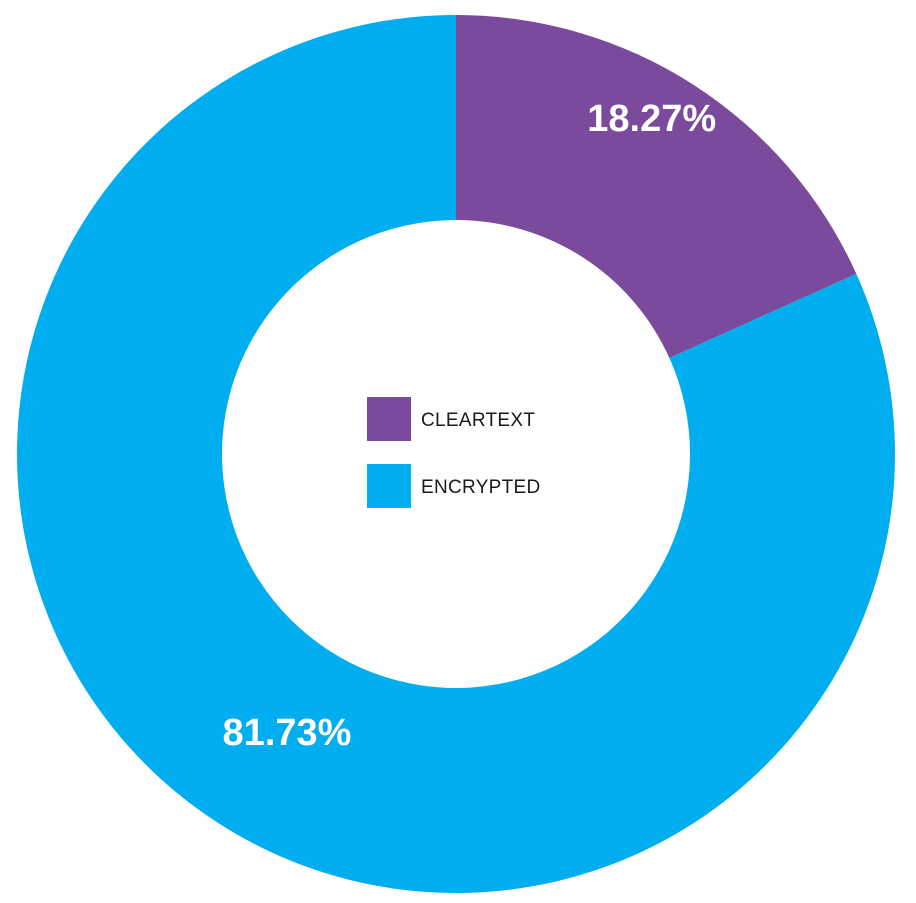 The width and height of the screenshot is (916, 903). I want to click on legend-swatch-encrypted, so click(389, 486).